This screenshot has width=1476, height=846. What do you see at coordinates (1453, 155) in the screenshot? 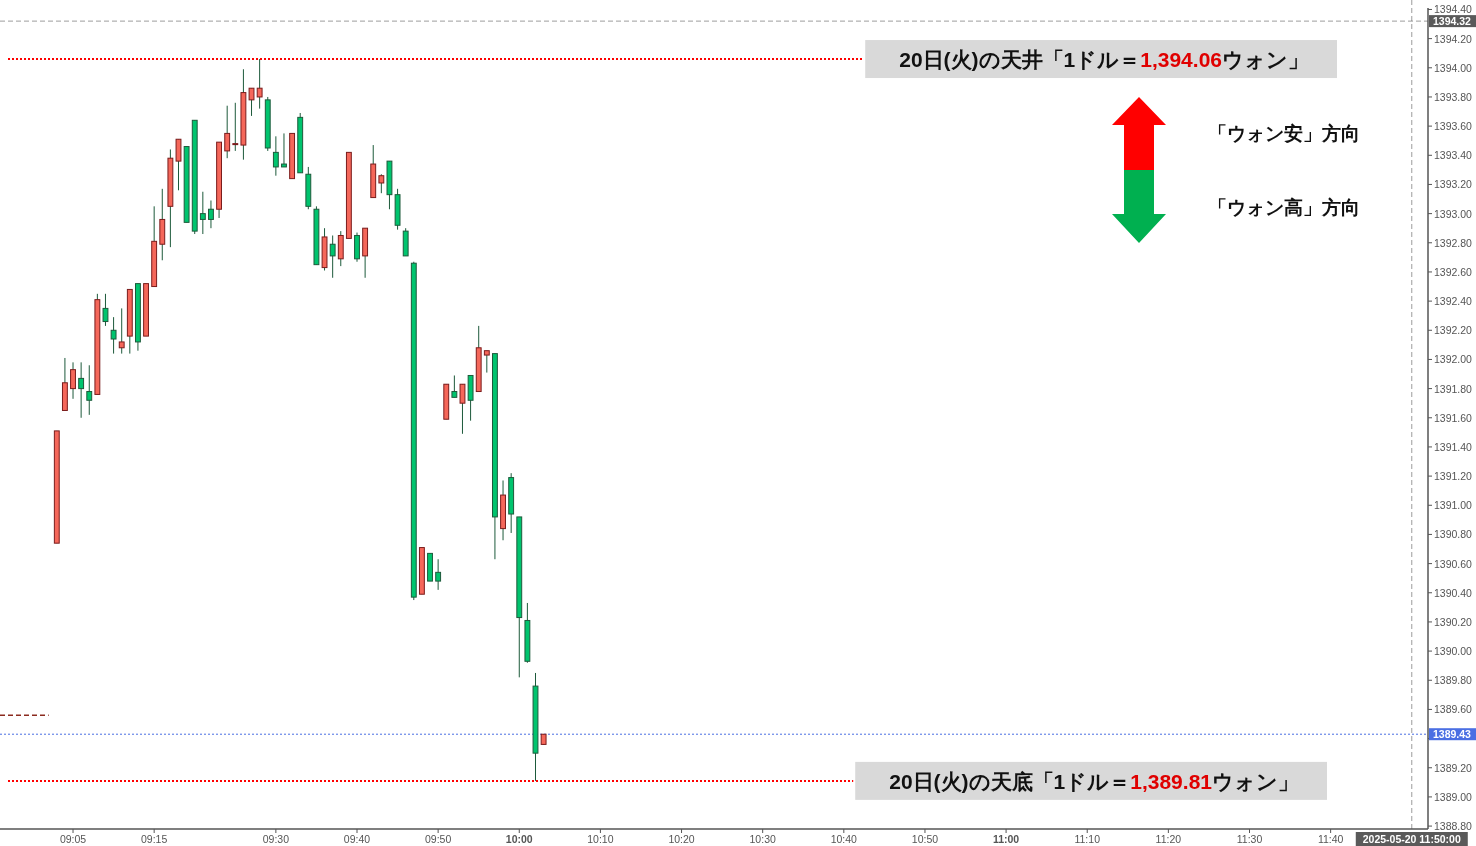
I see `y-tick-label: 1393.40` at bounding box center [1453, 155].